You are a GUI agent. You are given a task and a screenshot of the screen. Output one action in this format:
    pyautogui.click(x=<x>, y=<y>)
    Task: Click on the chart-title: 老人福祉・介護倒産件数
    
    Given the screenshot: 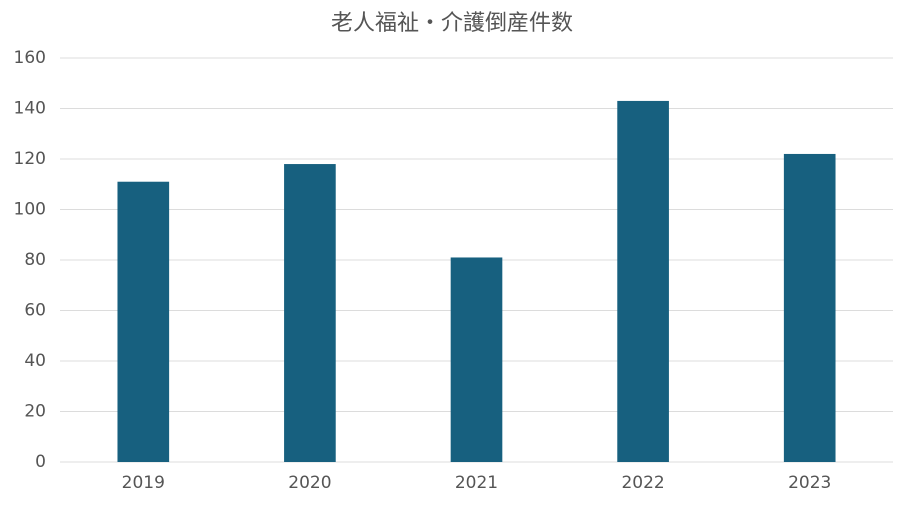 What is the action you would take?
    pyautogui.click(x=452, y=23)
    